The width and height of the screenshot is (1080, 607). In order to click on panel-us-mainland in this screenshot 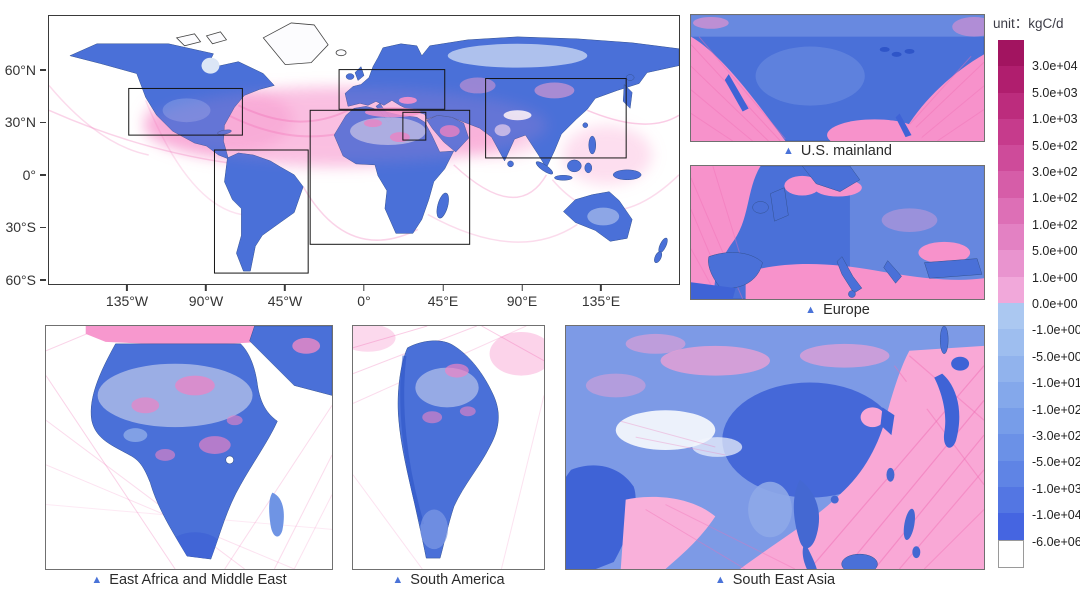, I will do `click(837, 78)`.